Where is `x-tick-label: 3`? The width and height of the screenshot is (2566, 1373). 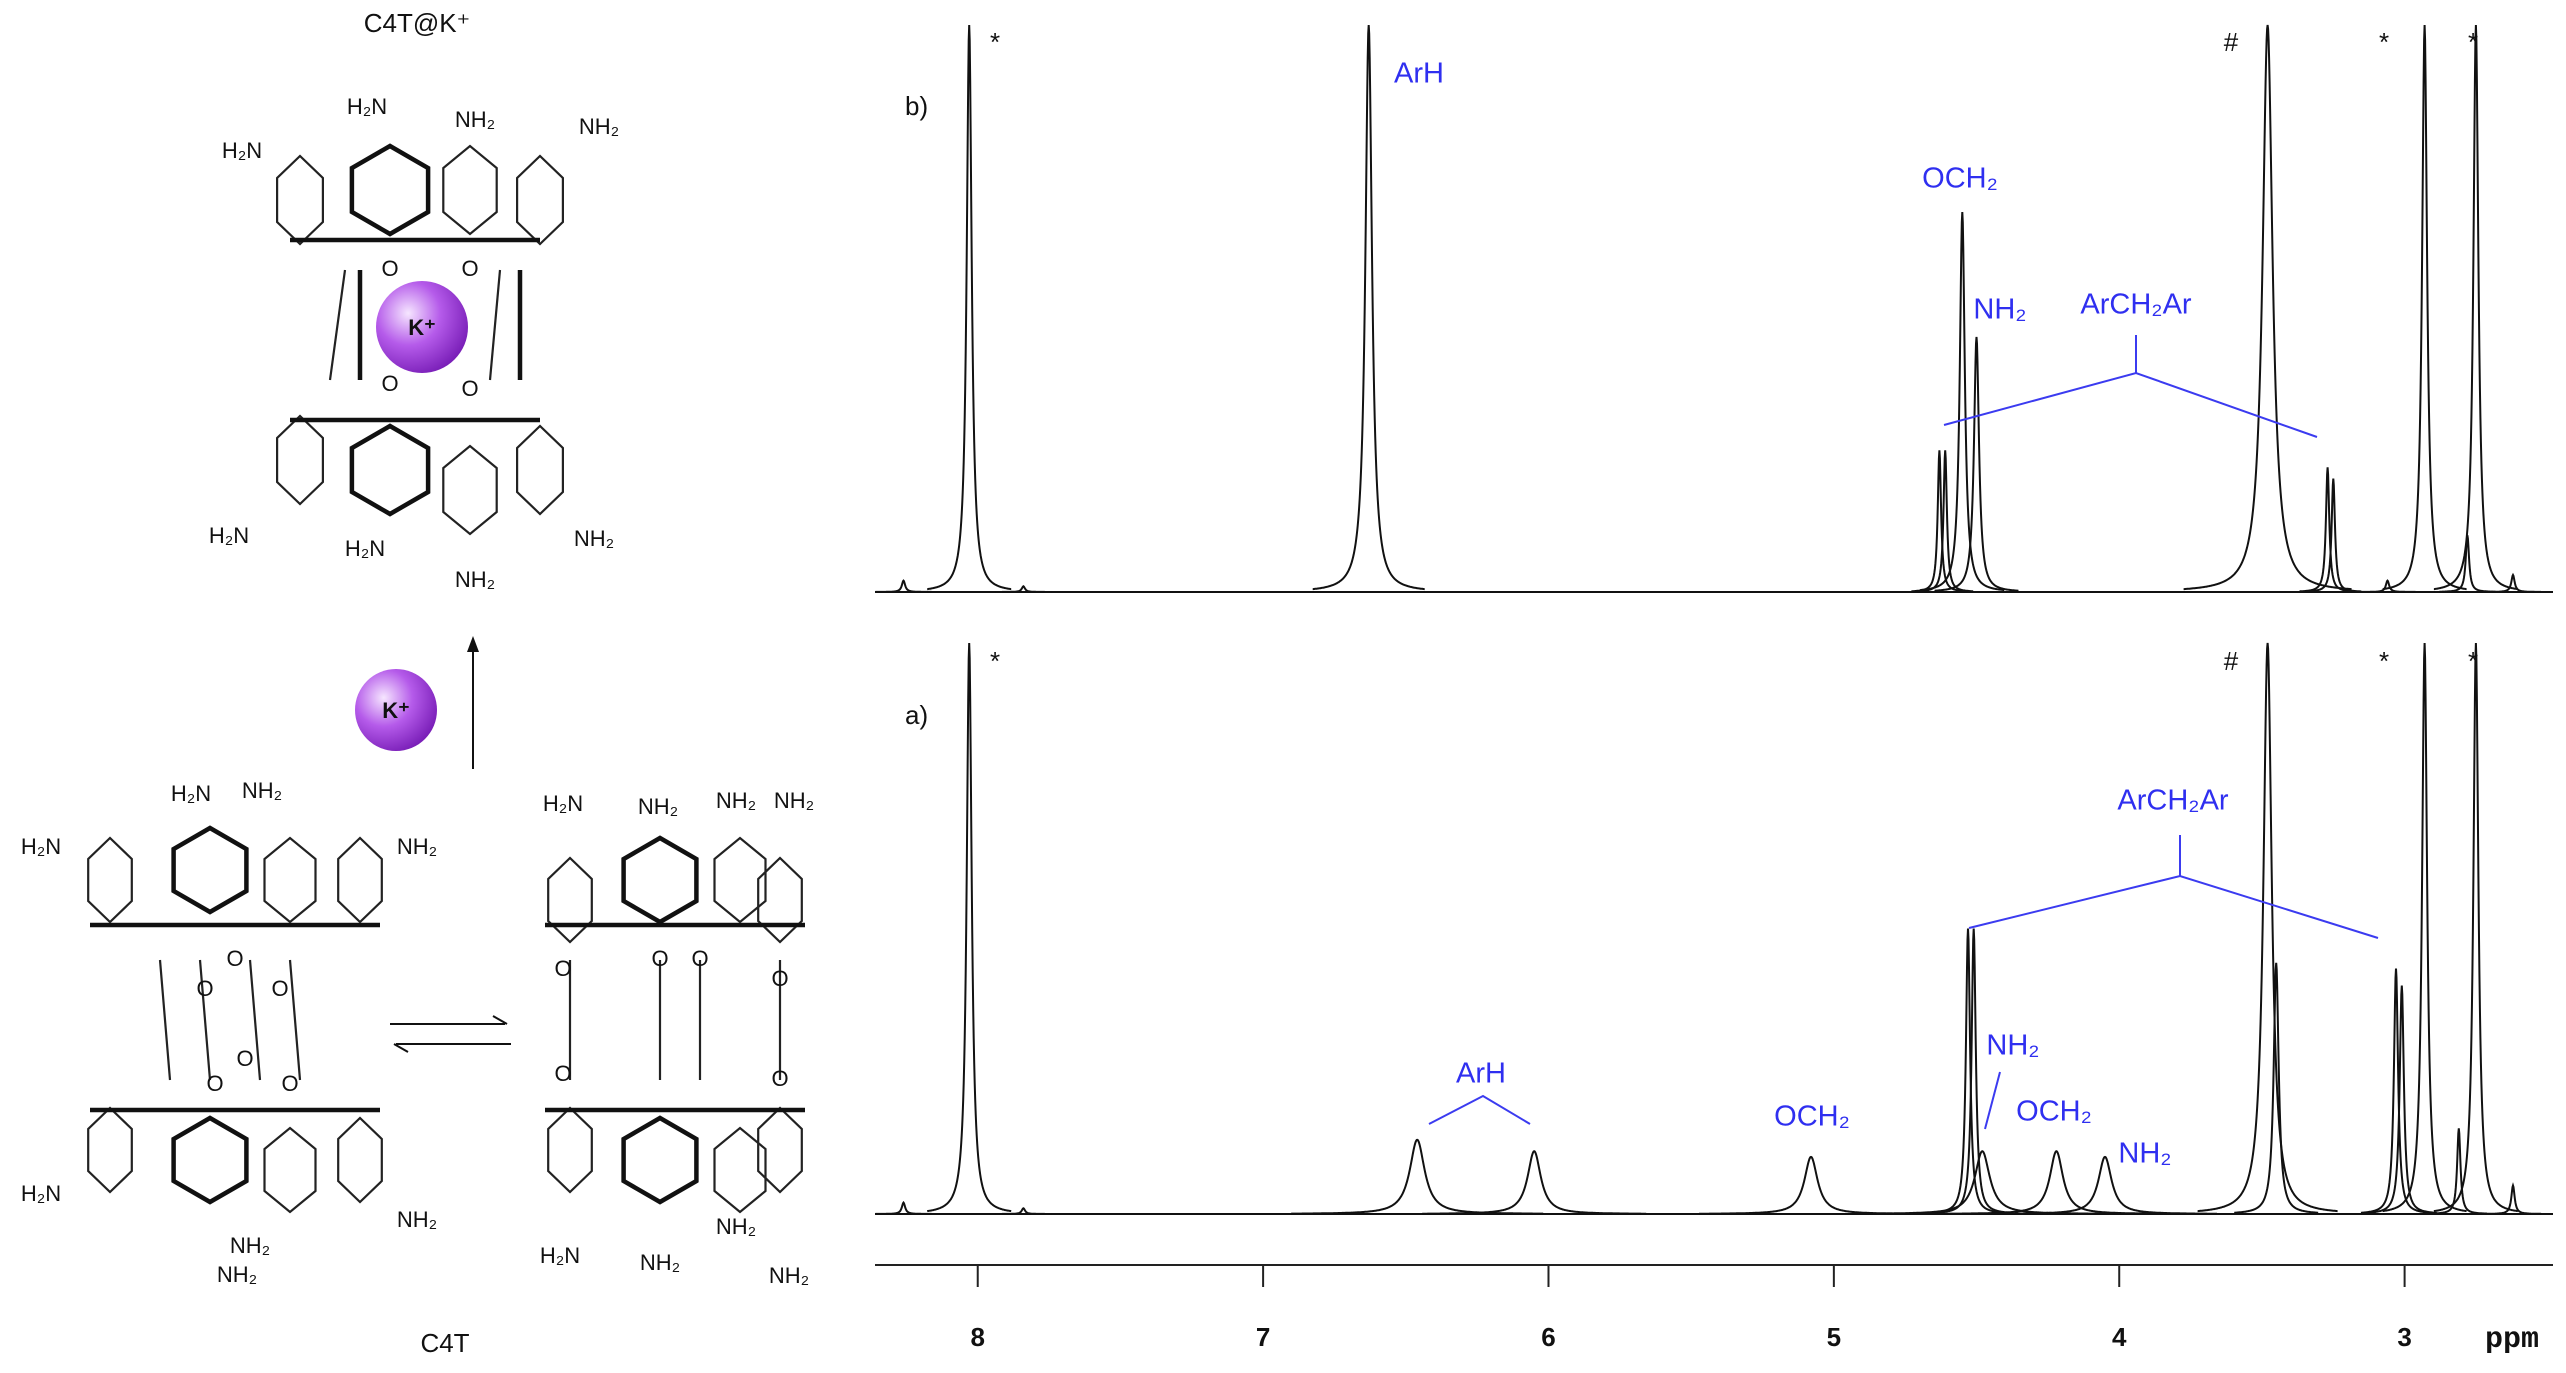
x-tick-label: 3 is located at coordinates (2404, 1337).